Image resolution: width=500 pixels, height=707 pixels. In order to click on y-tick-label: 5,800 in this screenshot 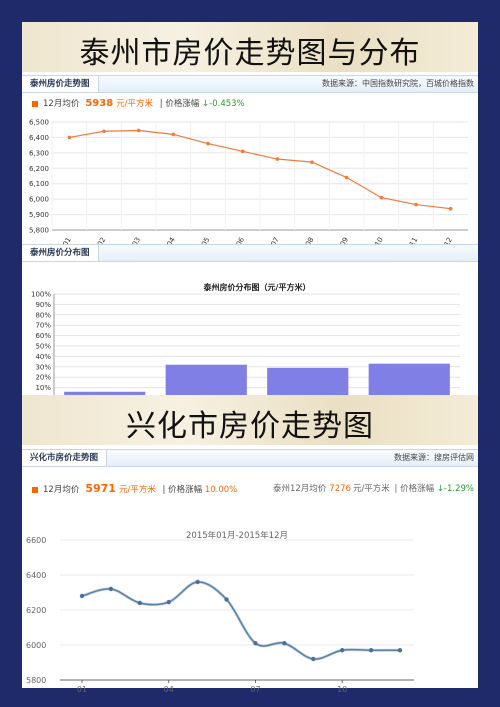, I will do `click(39, 231)`.